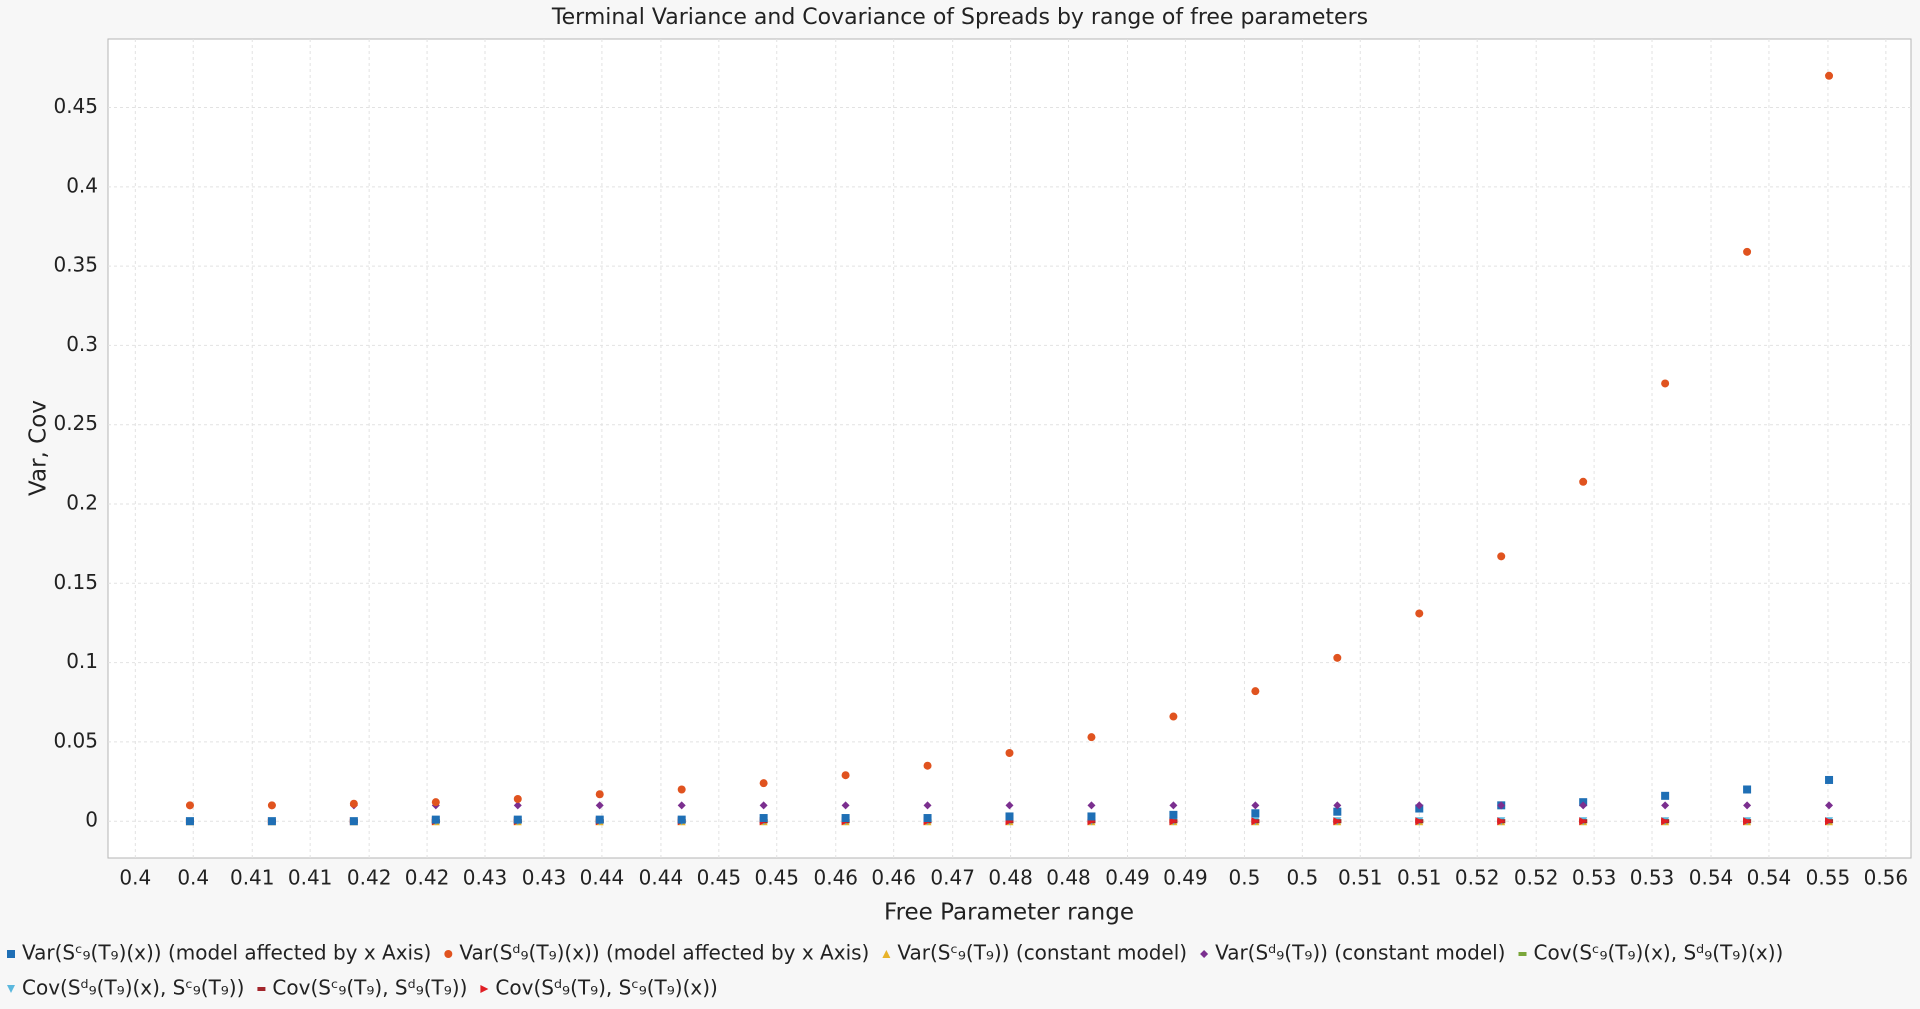  What do you see at coordinates (369, 988) in the screenshot?
I see `legend-label: Cov(Sᶜ₉(T₉), Sᵈ₉(T₉))` at bounding box center [369, 988].